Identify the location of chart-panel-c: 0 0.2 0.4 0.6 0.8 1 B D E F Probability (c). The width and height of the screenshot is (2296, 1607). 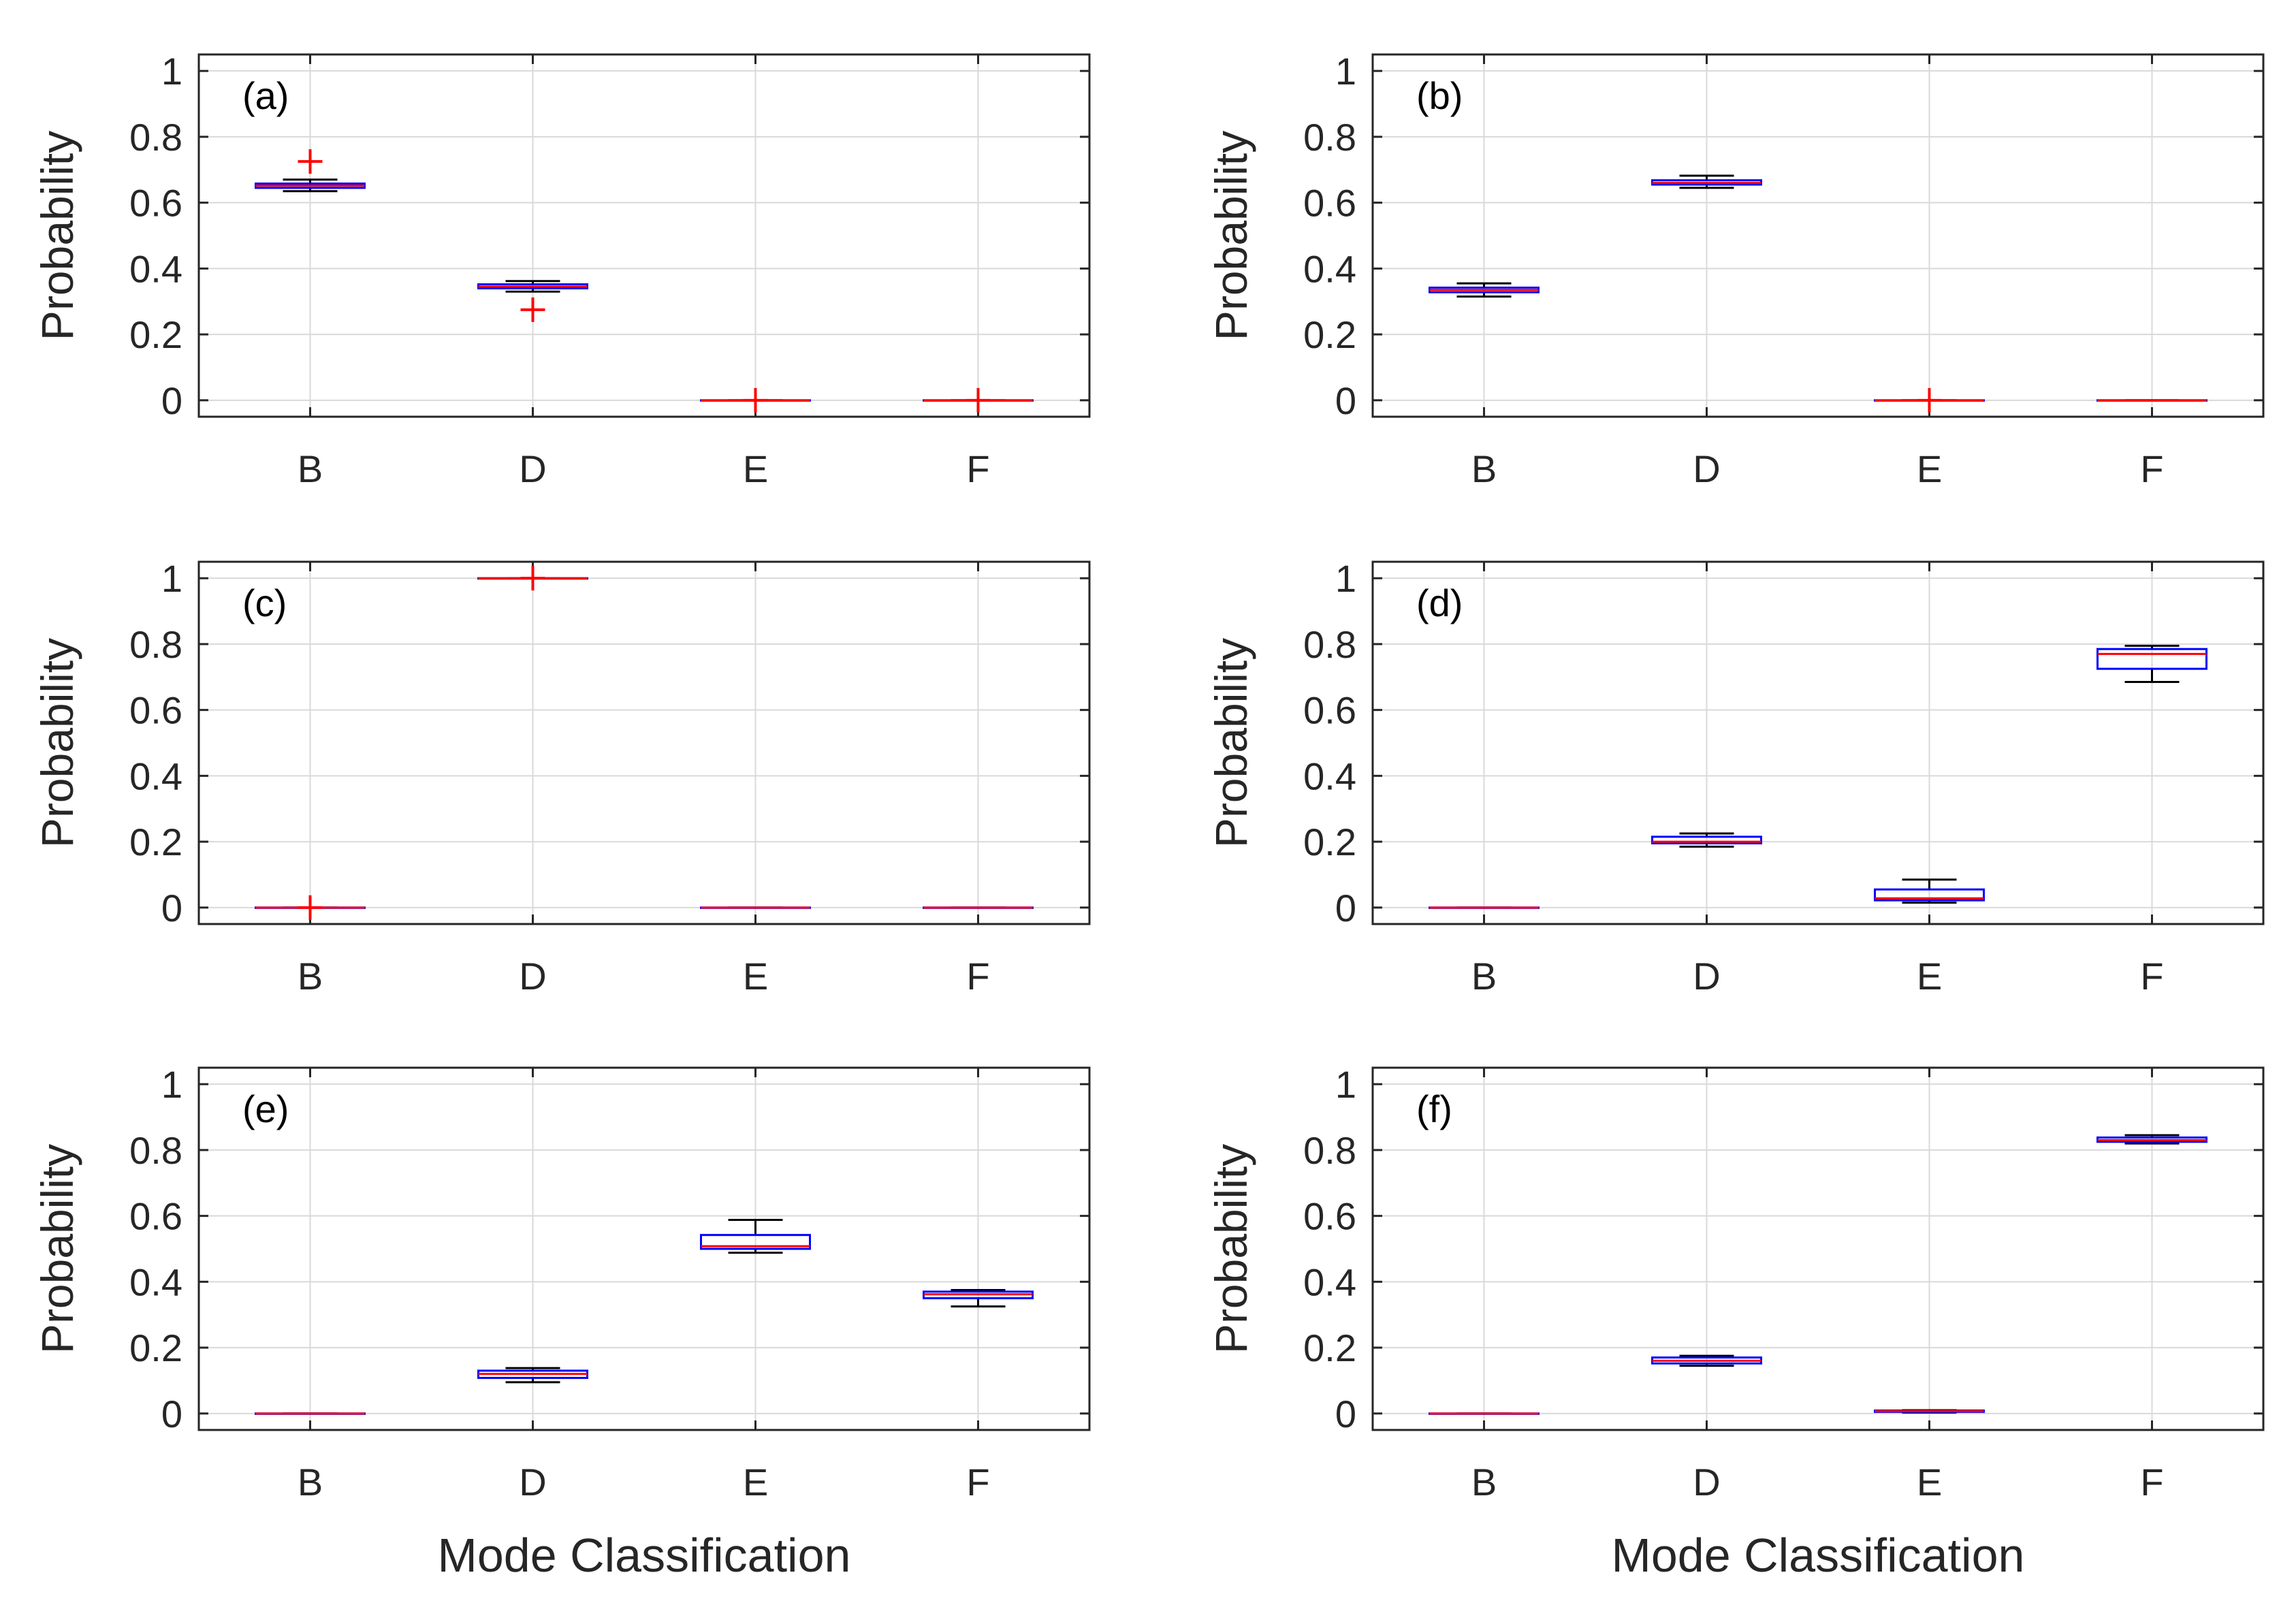
(562, 777).